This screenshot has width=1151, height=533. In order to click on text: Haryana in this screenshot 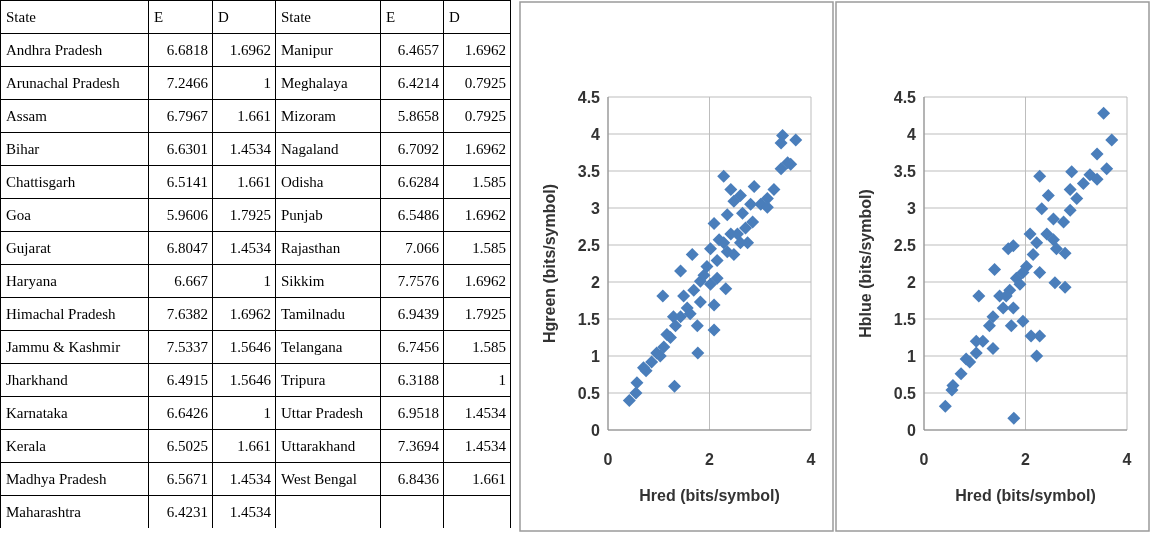, I will do `click(31, 280)`.